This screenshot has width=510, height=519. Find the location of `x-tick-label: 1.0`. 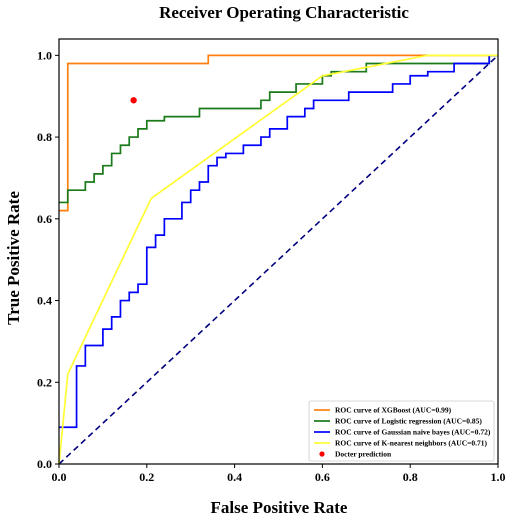

x-tick-label: 1.0 is located at coordinates (498, 477).